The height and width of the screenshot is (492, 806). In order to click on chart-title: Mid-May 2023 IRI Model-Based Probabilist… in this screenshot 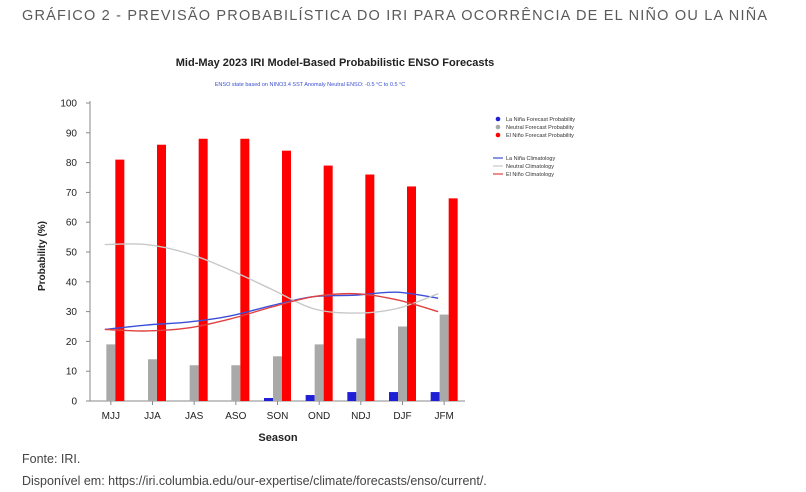, I will do `click(335, 63)`.